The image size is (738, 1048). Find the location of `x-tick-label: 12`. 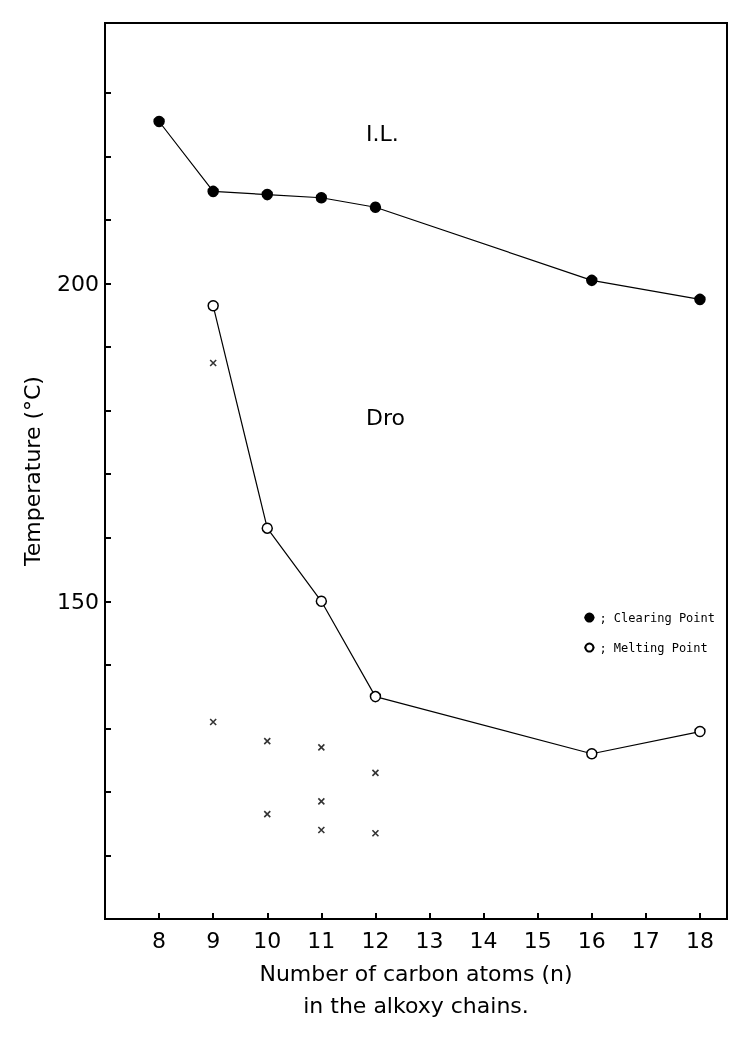

x-tick-label: 12 is located at coordinates (375, 940).